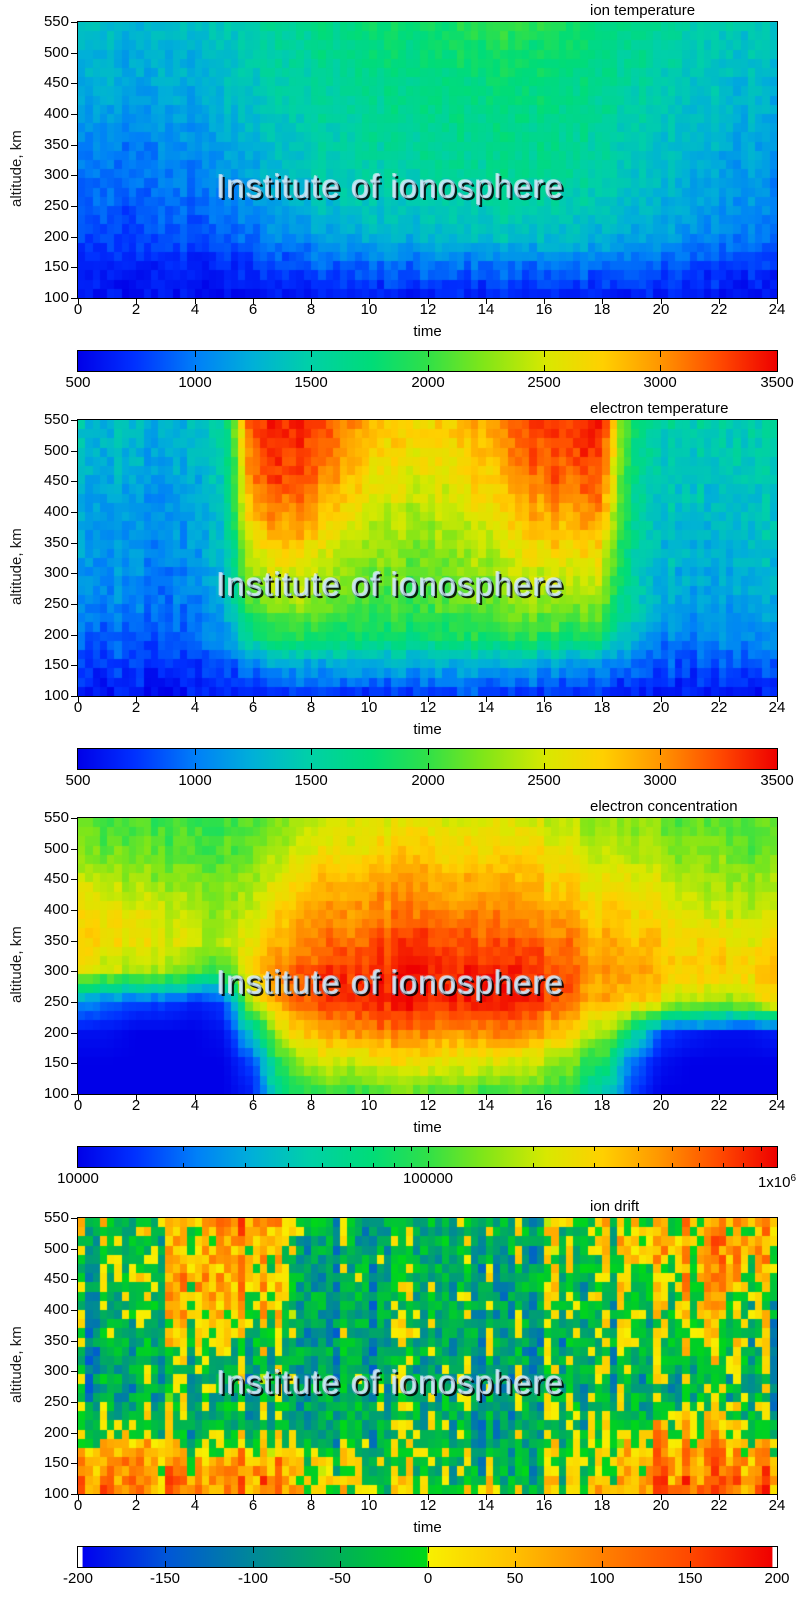  Describe the element at coordinates (311, 780) in the screenshot. I see `colorbar-tick-label: 1500` at that location.